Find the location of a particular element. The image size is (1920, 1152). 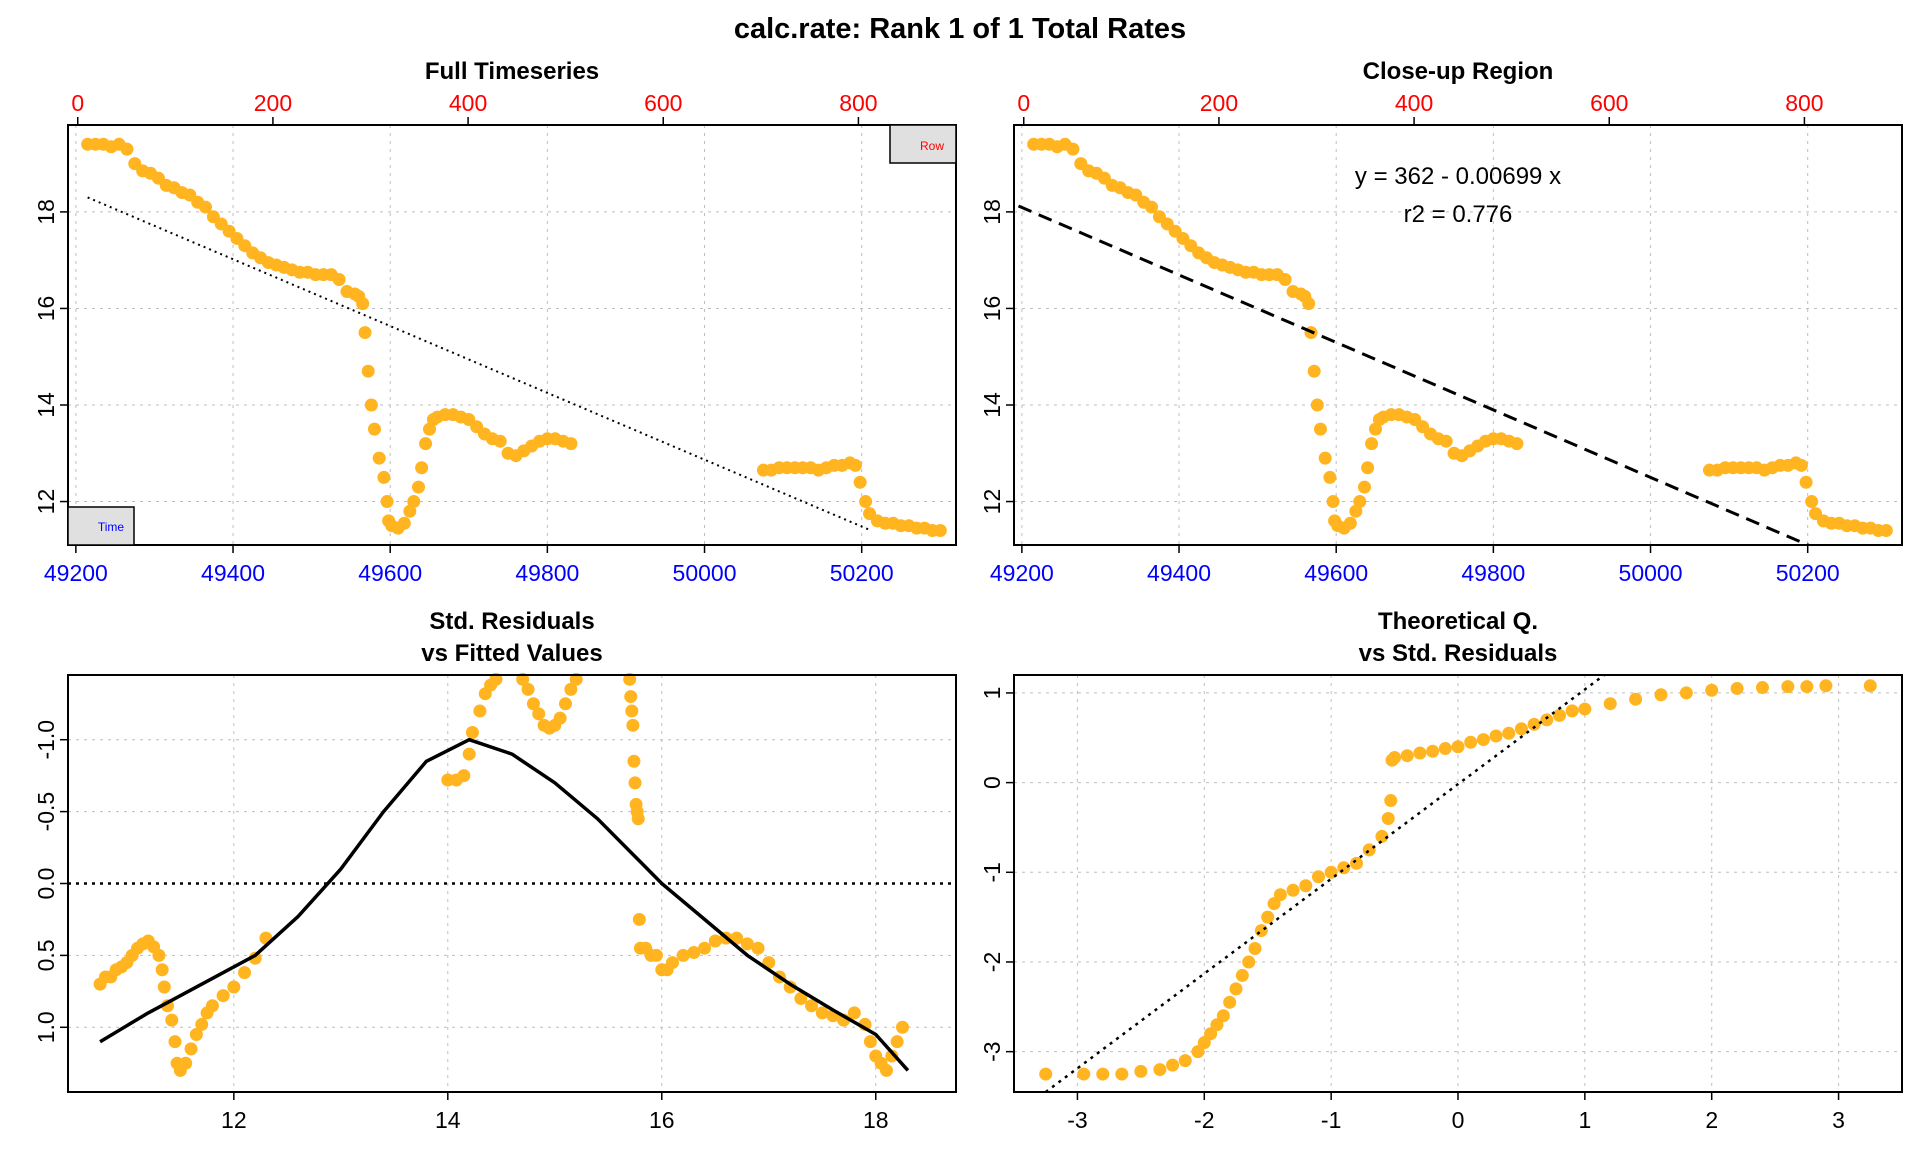

legend-row: Row is located at coordinates (923, 144).